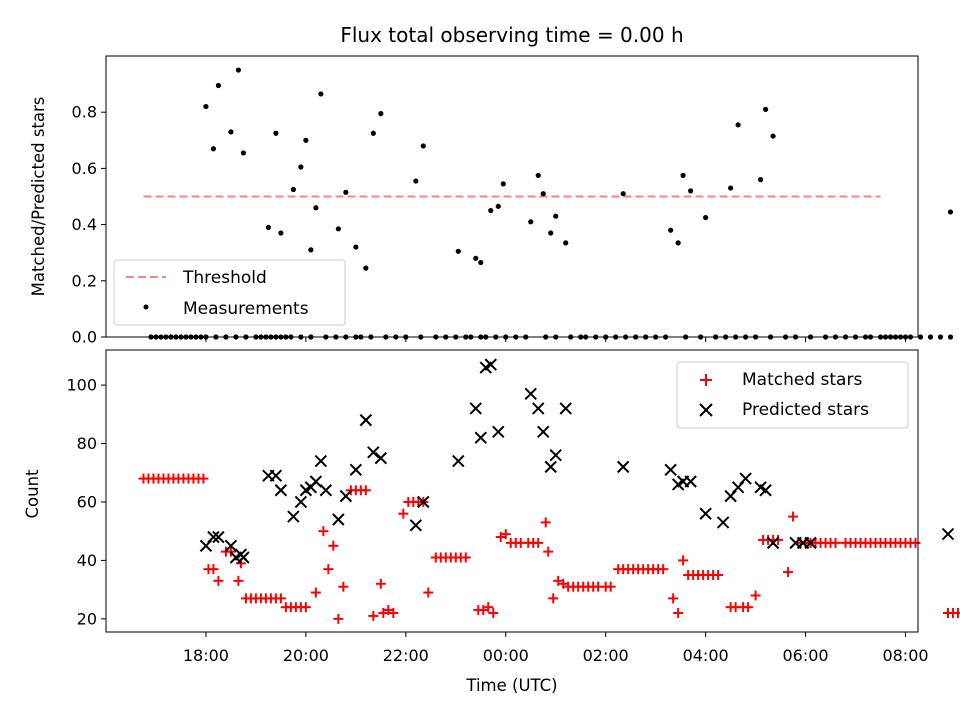  I want to click on predicted-legend-swatch, so click(706, 410).